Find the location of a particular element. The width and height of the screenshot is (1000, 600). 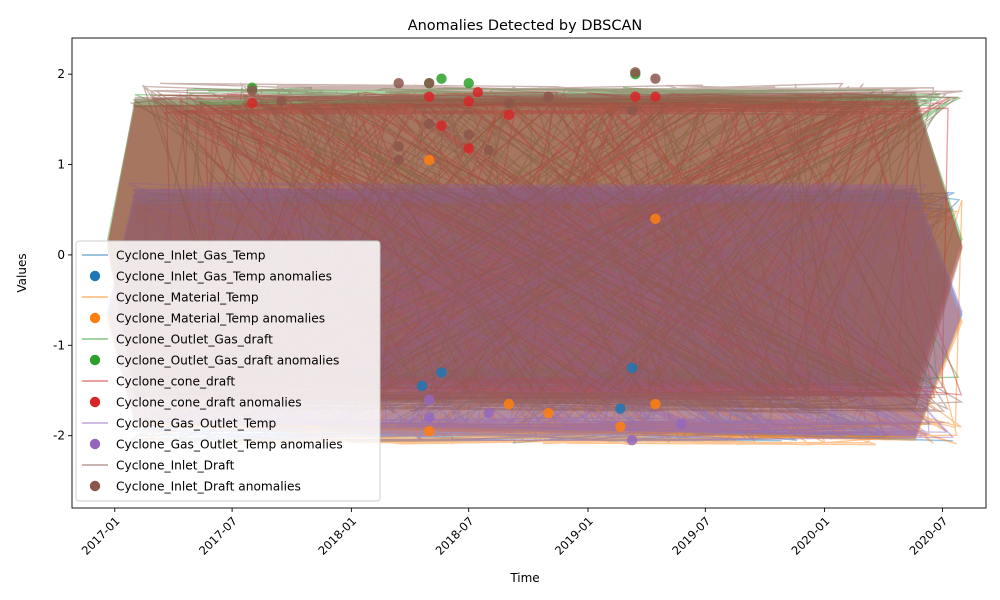

y-tick-label-2: 0 is located at coordinates (61, 255).